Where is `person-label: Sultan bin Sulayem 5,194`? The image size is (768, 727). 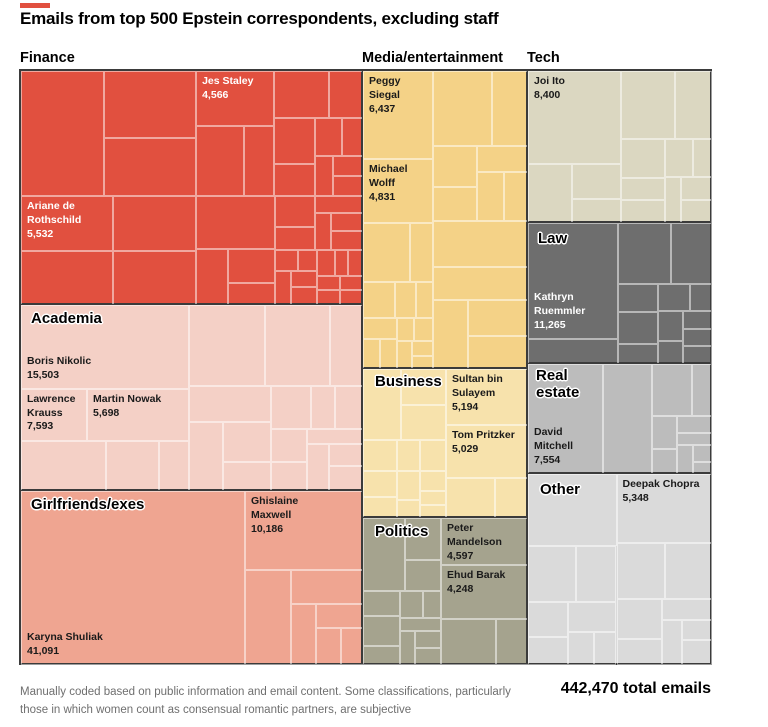 person-label: Sultan bin Sulayem 5,194 is located at coordinates (487, 394).